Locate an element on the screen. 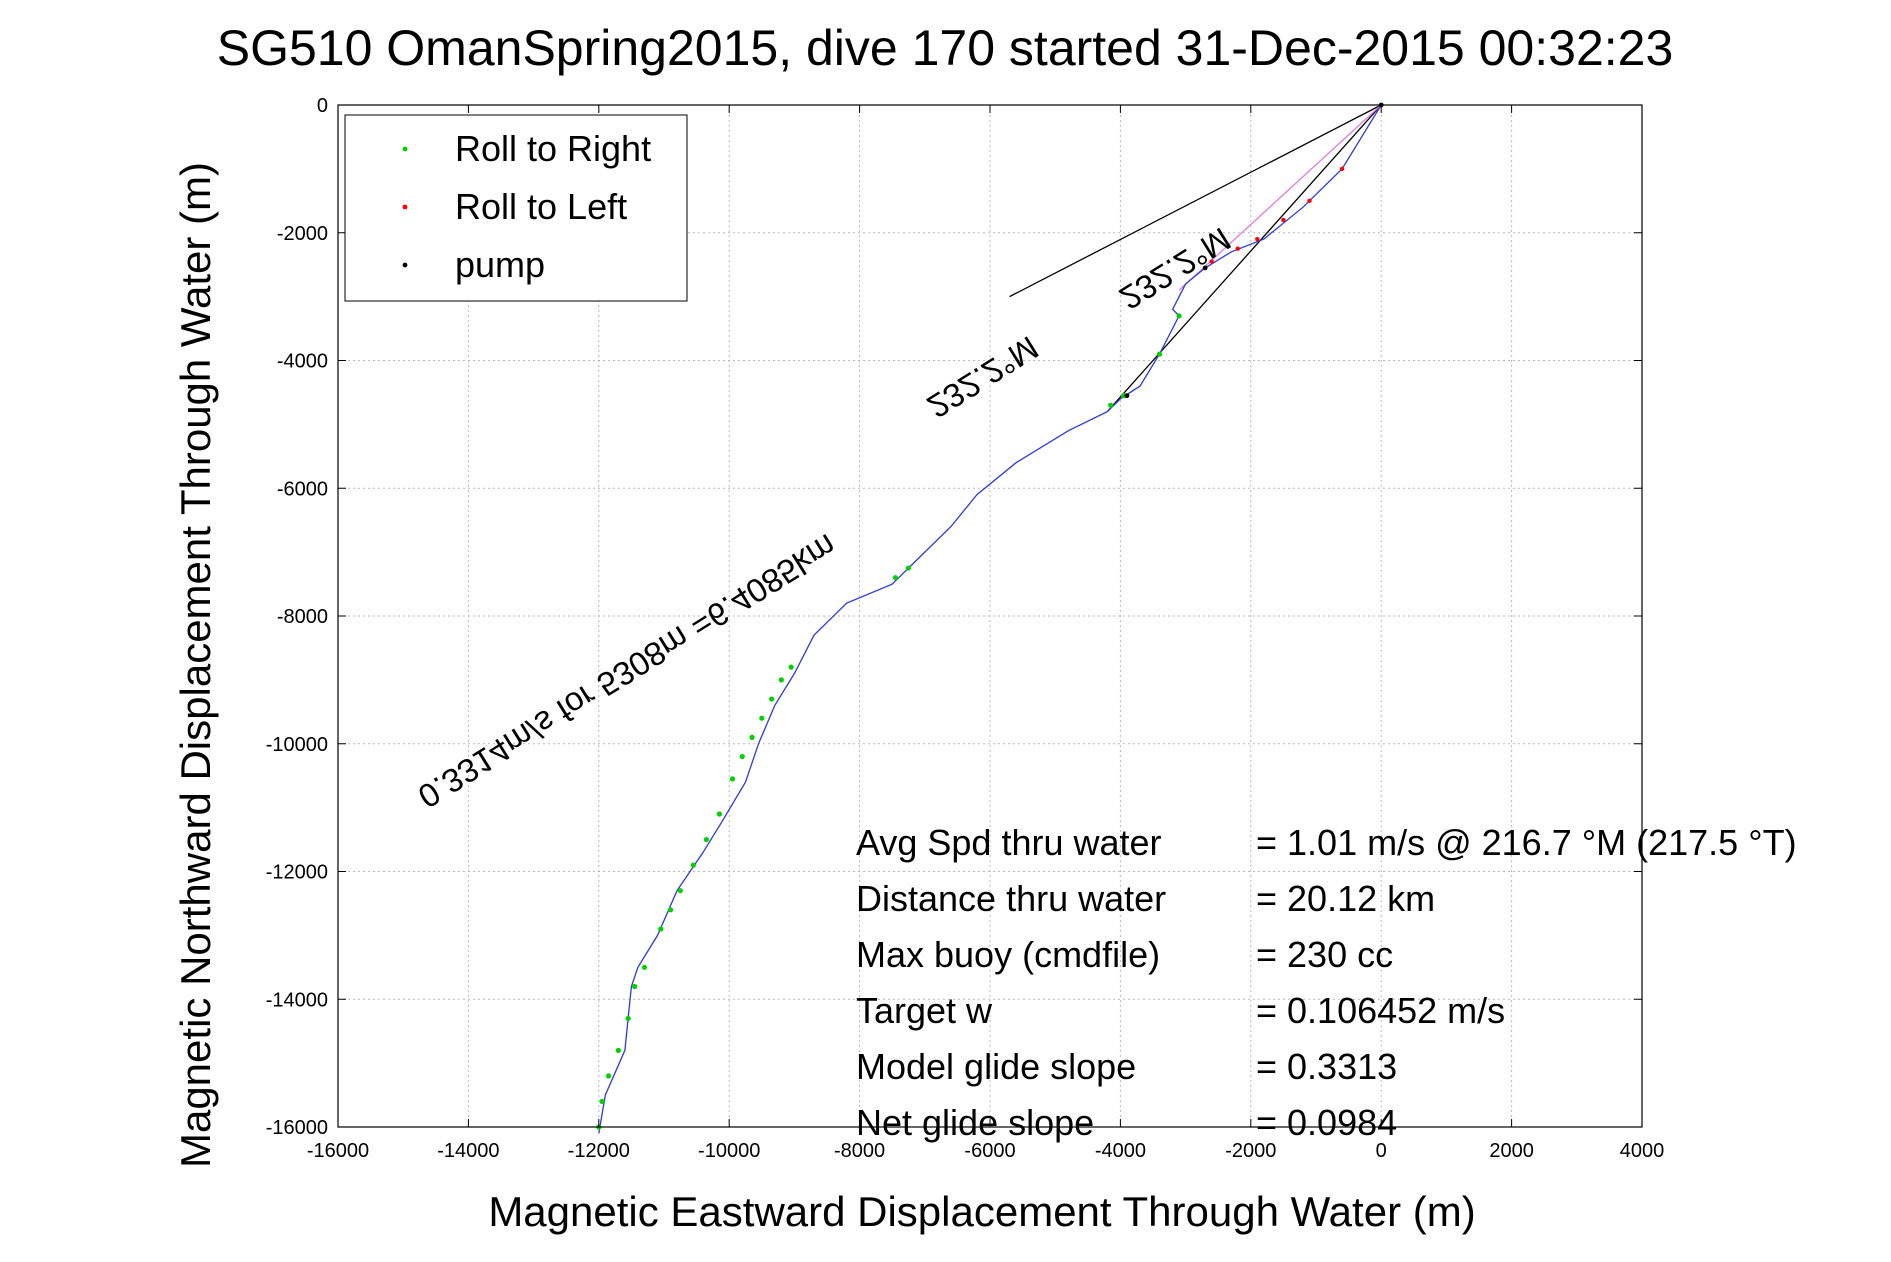 This screenshot has width=1891, height=1262. bearing-lines is located at coordinates (1195, 258).